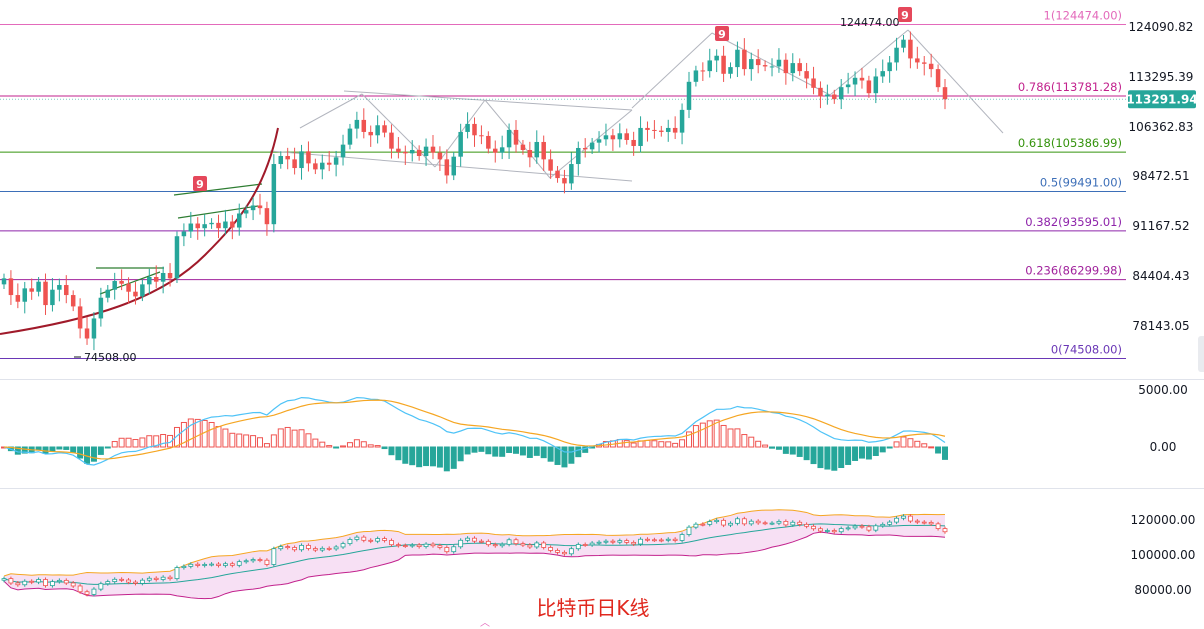  What do you see at coordinates (1081, 183) in the screenshot?
I see `fib-label-3: 0.5(99491.00)` at bounding box center [1081, 183].